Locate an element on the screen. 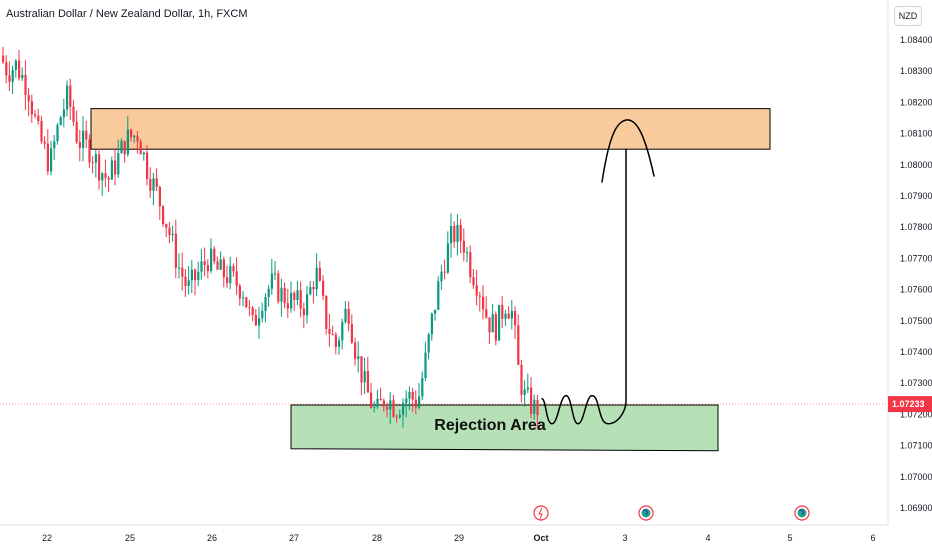  price-tick-label: 1.08200 is located at coordinates (916, 102).